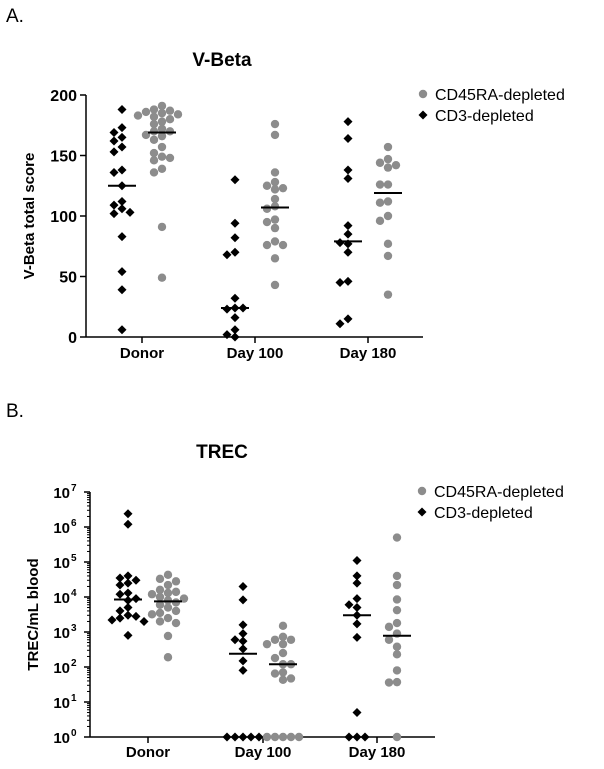 This screenshot has width=604, height=769. I want to click on y-tick-exponent: 0, so click(74, 733).